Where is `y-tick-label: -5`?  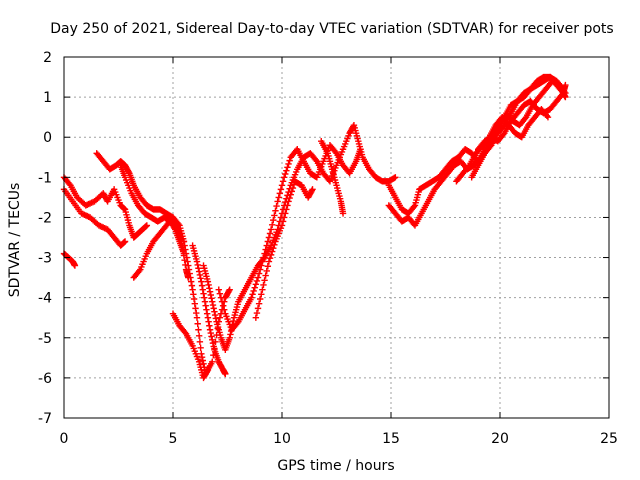
y-tick-label: -5 is located at coordinates (45, 339).